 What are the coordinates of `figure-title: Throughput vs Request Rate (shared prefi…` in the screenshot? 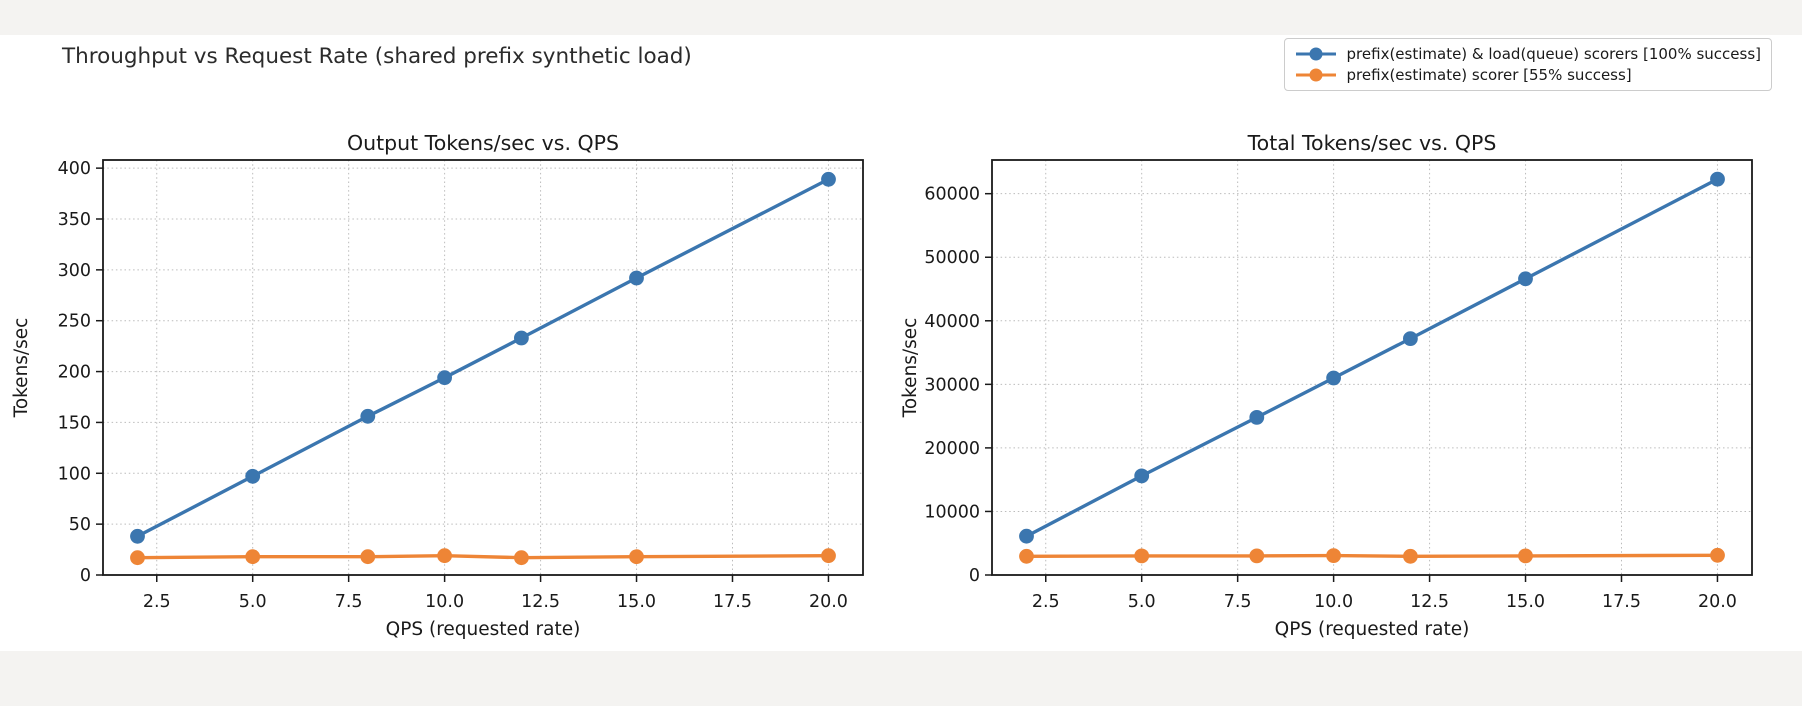 It's located at (377, 56).